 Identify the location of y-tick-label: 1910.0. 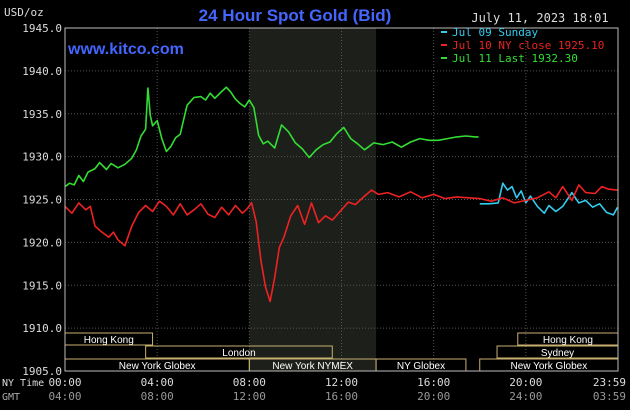
(42, 328).